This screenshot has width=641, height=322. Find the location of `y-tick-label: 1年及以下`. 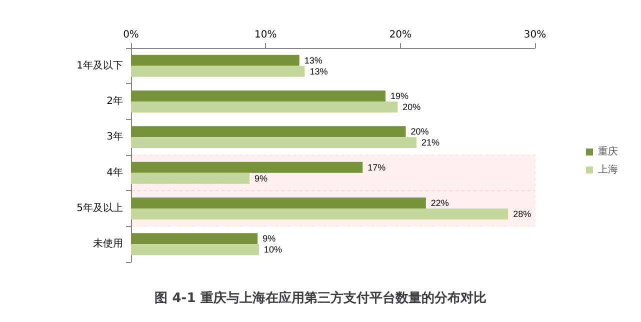

y-tick-label: 1年及以下 is located at coordinates (99, 65).